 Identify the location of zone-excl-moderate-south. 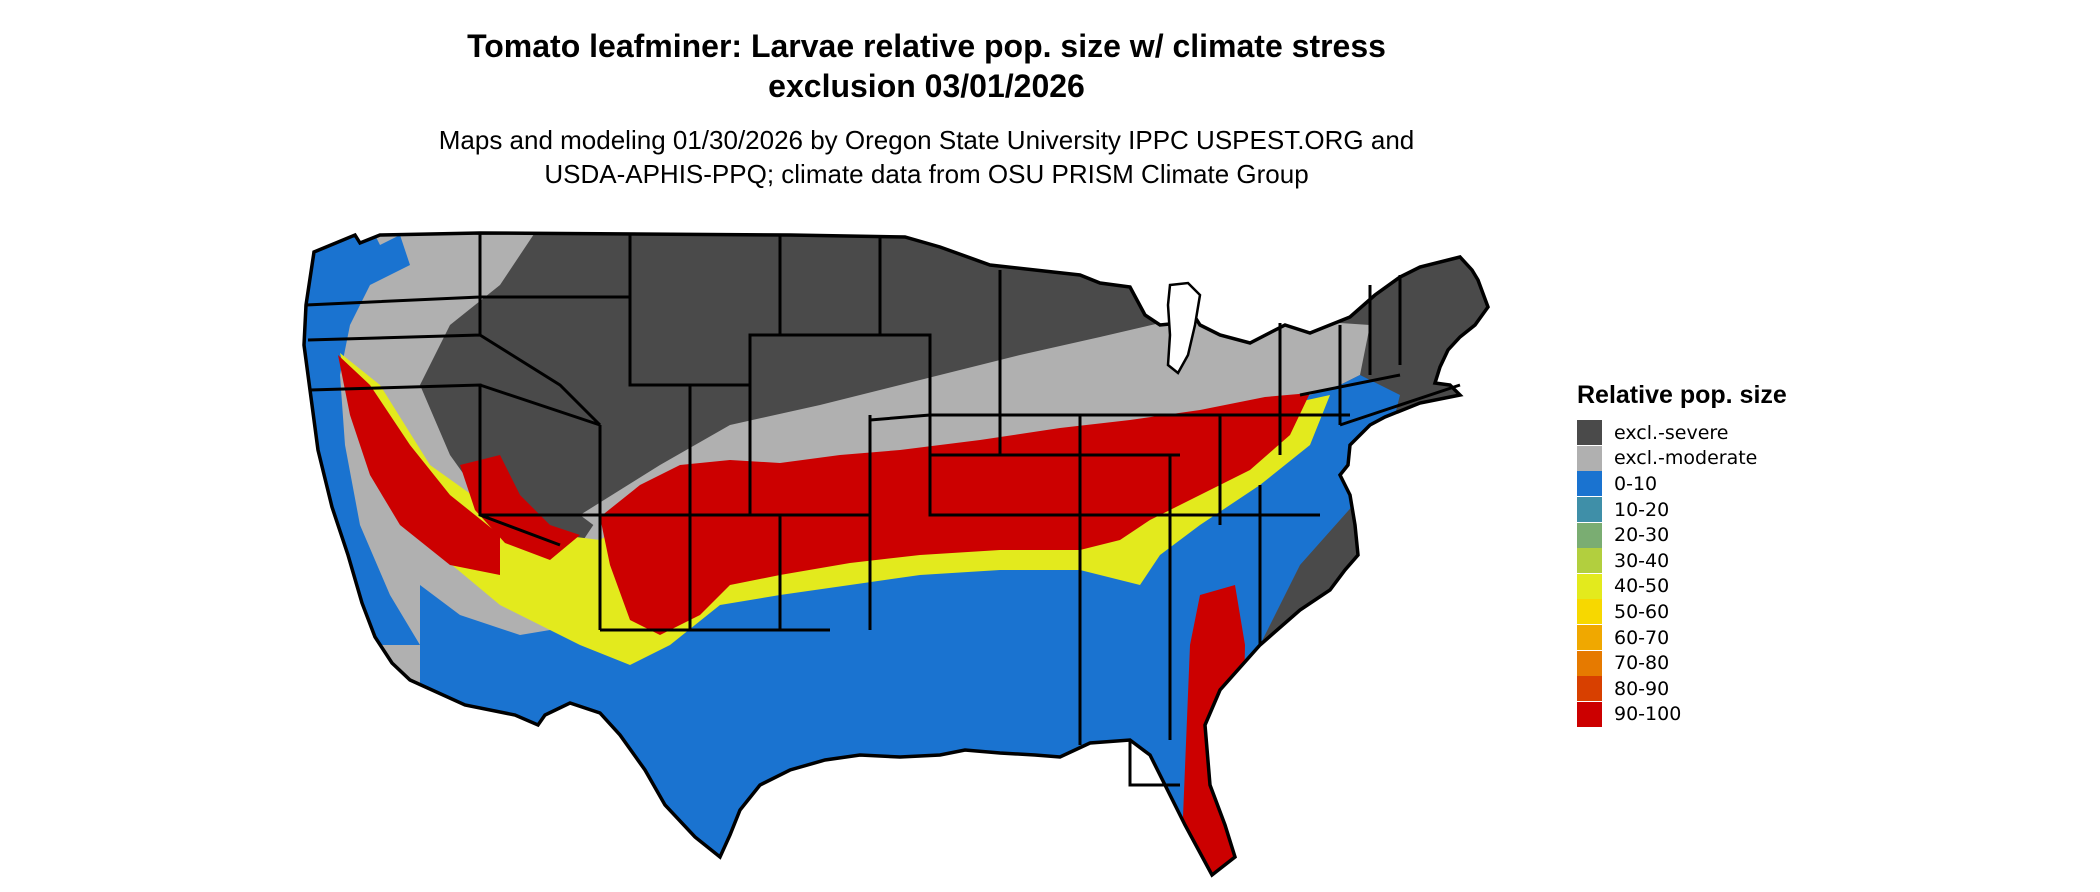
(975, 430).